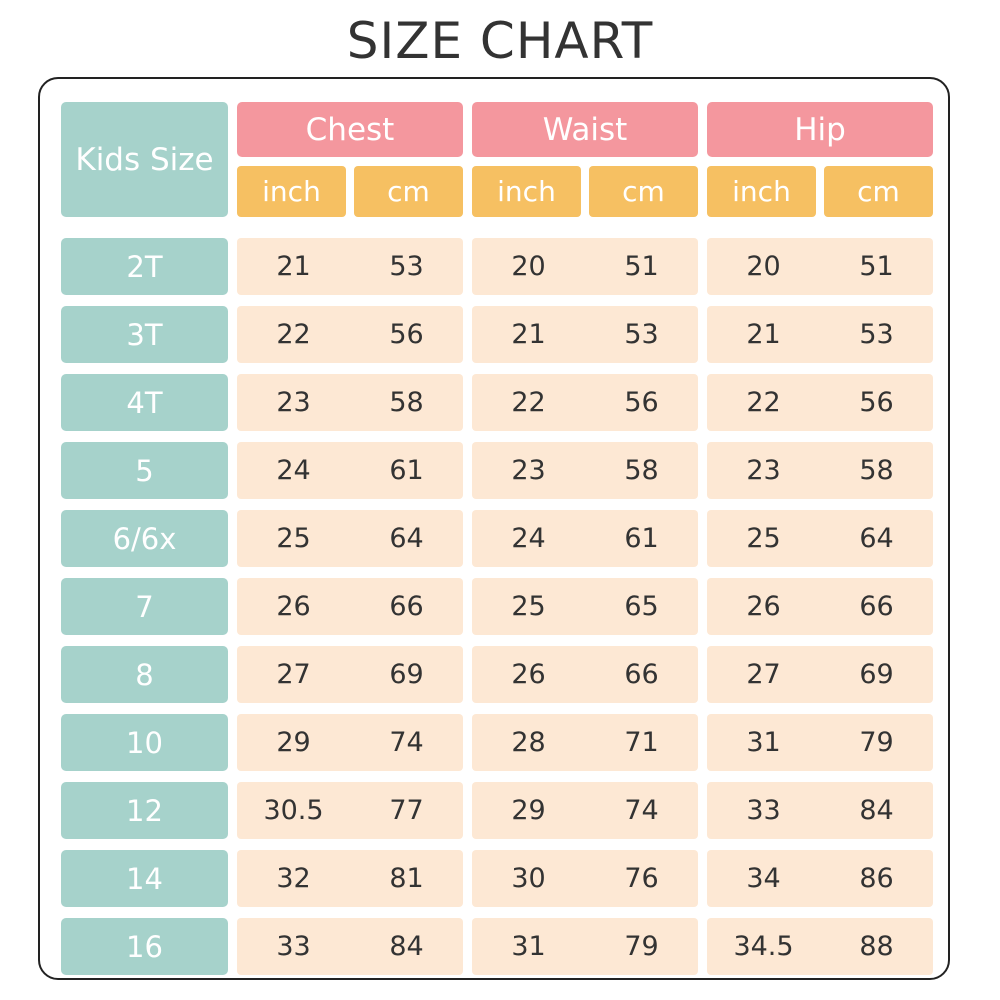 The height and width of the screenshot is (1000, 1000). I want to click on value-cell-waist: 25 65, so click(585, 606).